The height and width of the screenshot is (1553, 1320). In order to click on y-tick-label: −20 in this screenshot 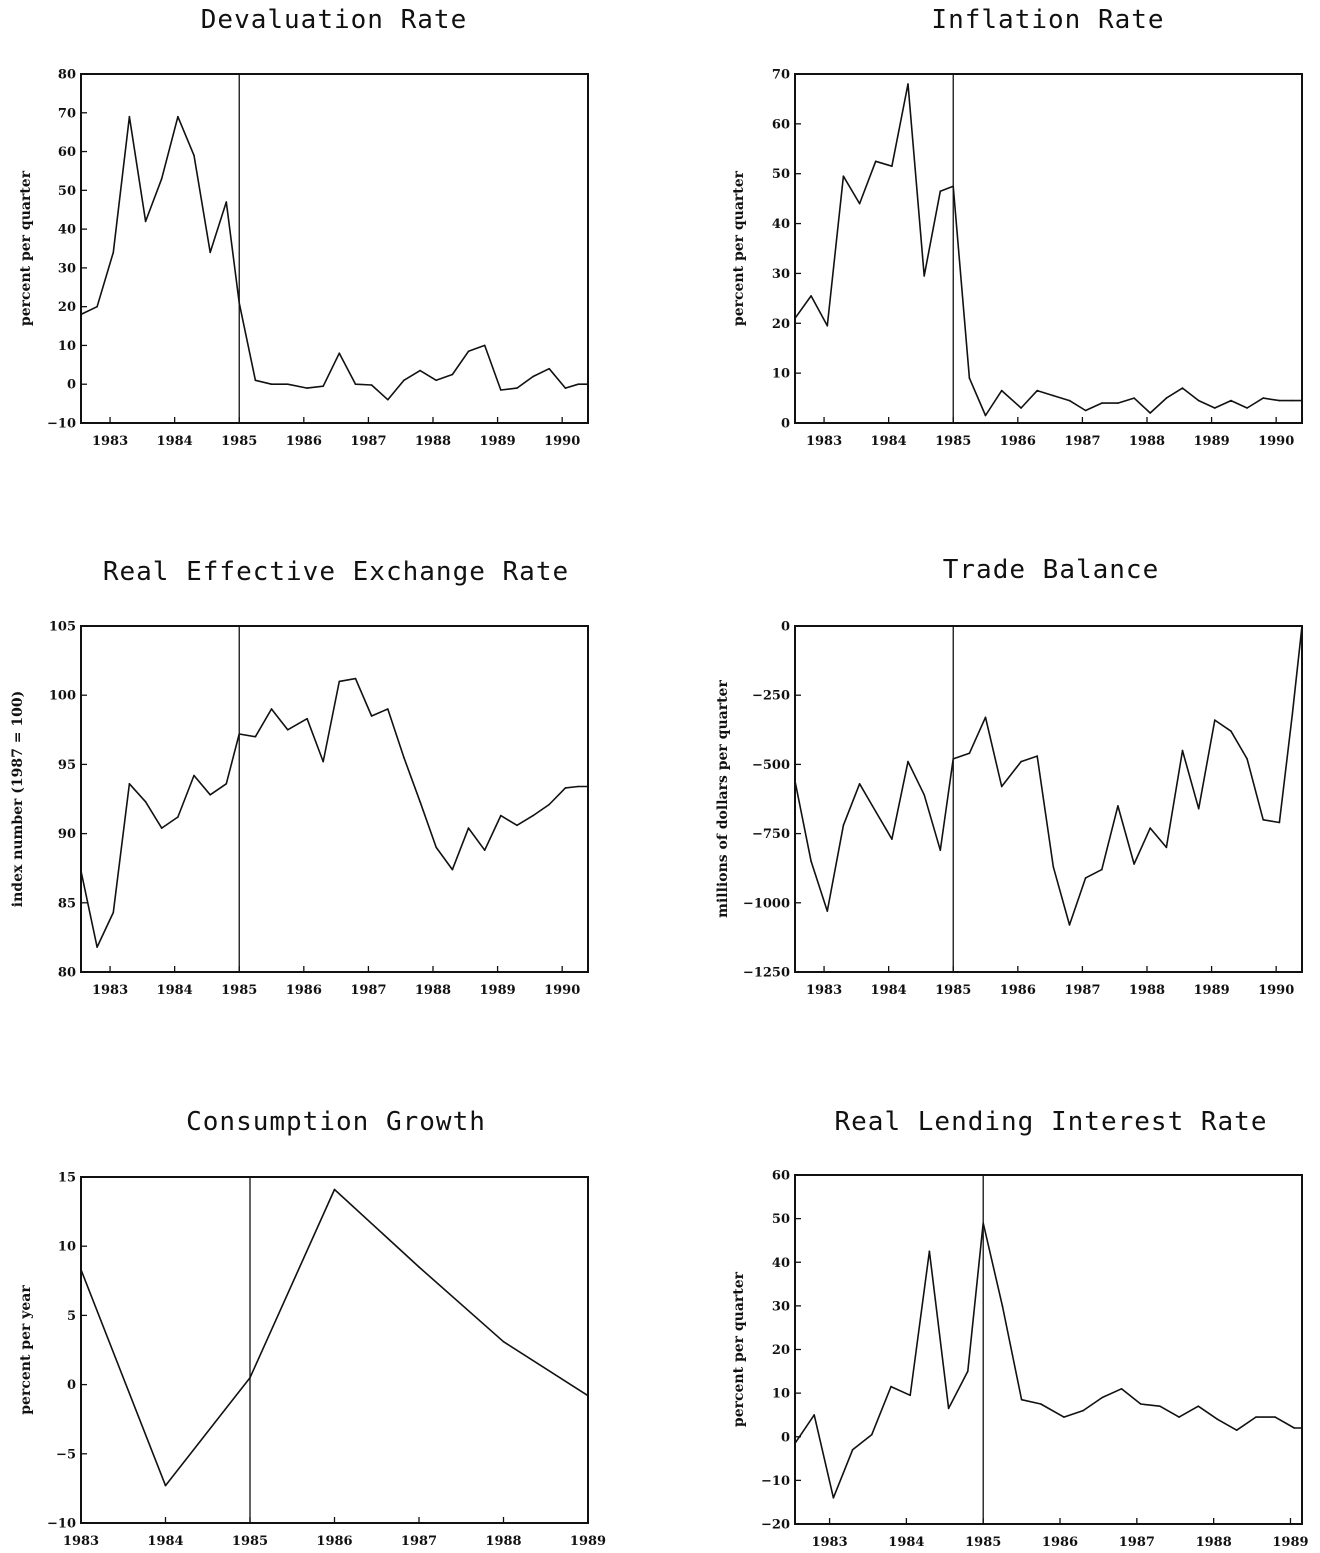, I will do `click(775, 1525)`.